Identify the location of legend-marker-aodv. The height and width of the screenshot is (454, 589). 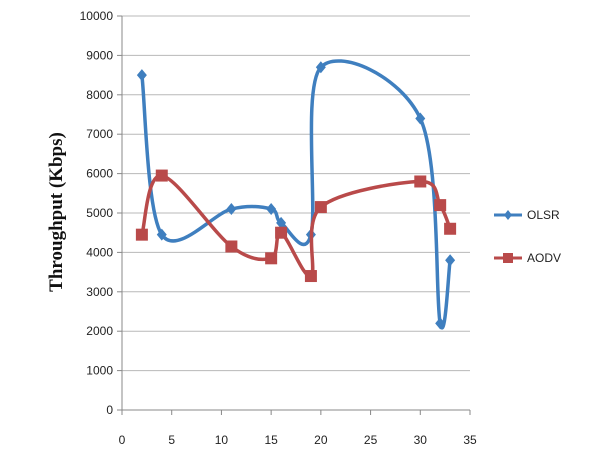
(508, 258).